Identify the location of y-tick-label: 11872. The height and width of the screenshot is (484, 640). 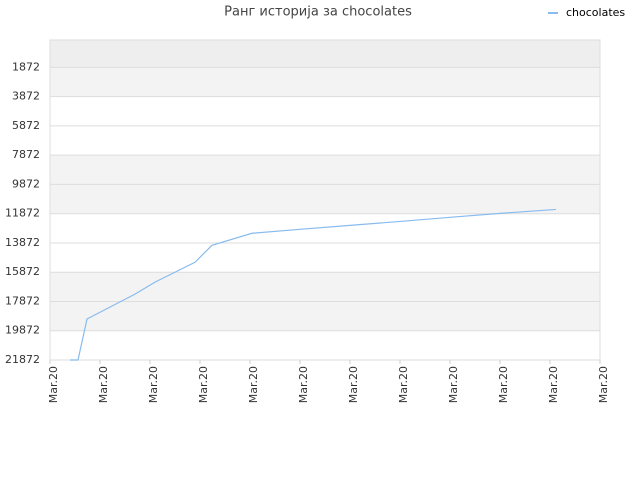
(22, 213).